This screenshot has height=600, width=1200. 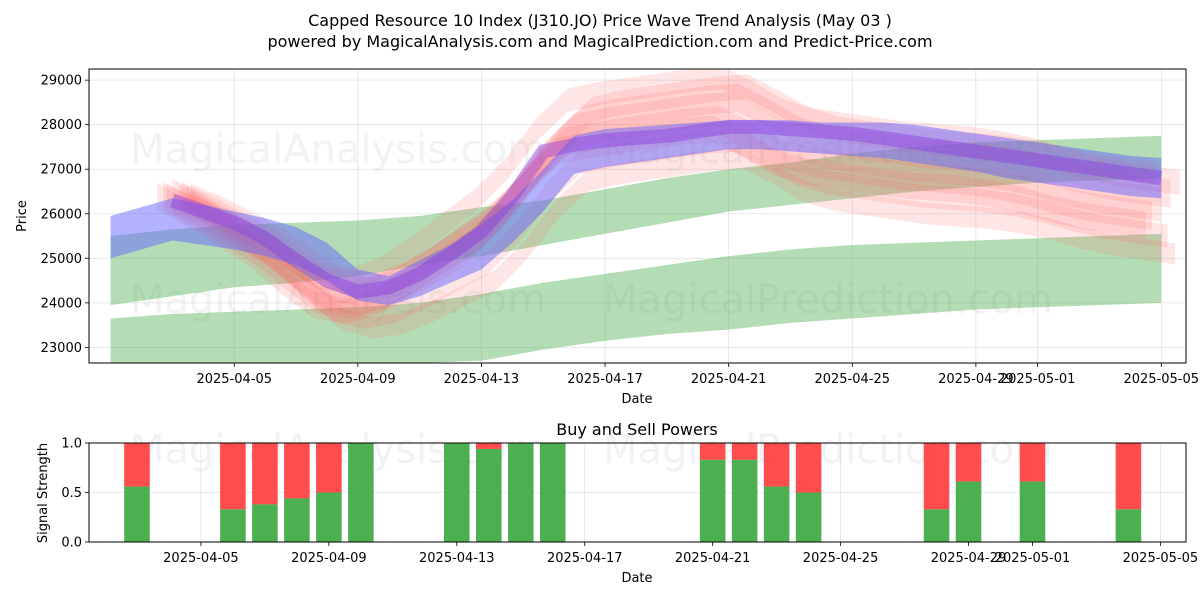 What do you see at coordinates (61, 81) in the screenshot?
I see `price-y-tick-label-6: 29000` at bounding box center [61, 81].